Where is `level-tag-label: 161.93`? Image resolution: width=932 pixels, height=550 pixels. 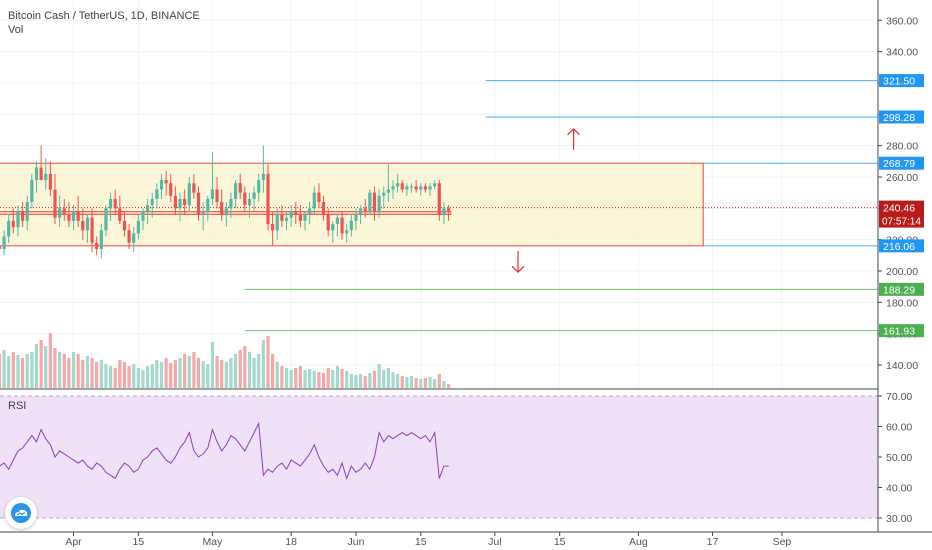 level-tag-label: 161.93 is located at coordinates (899, 332).